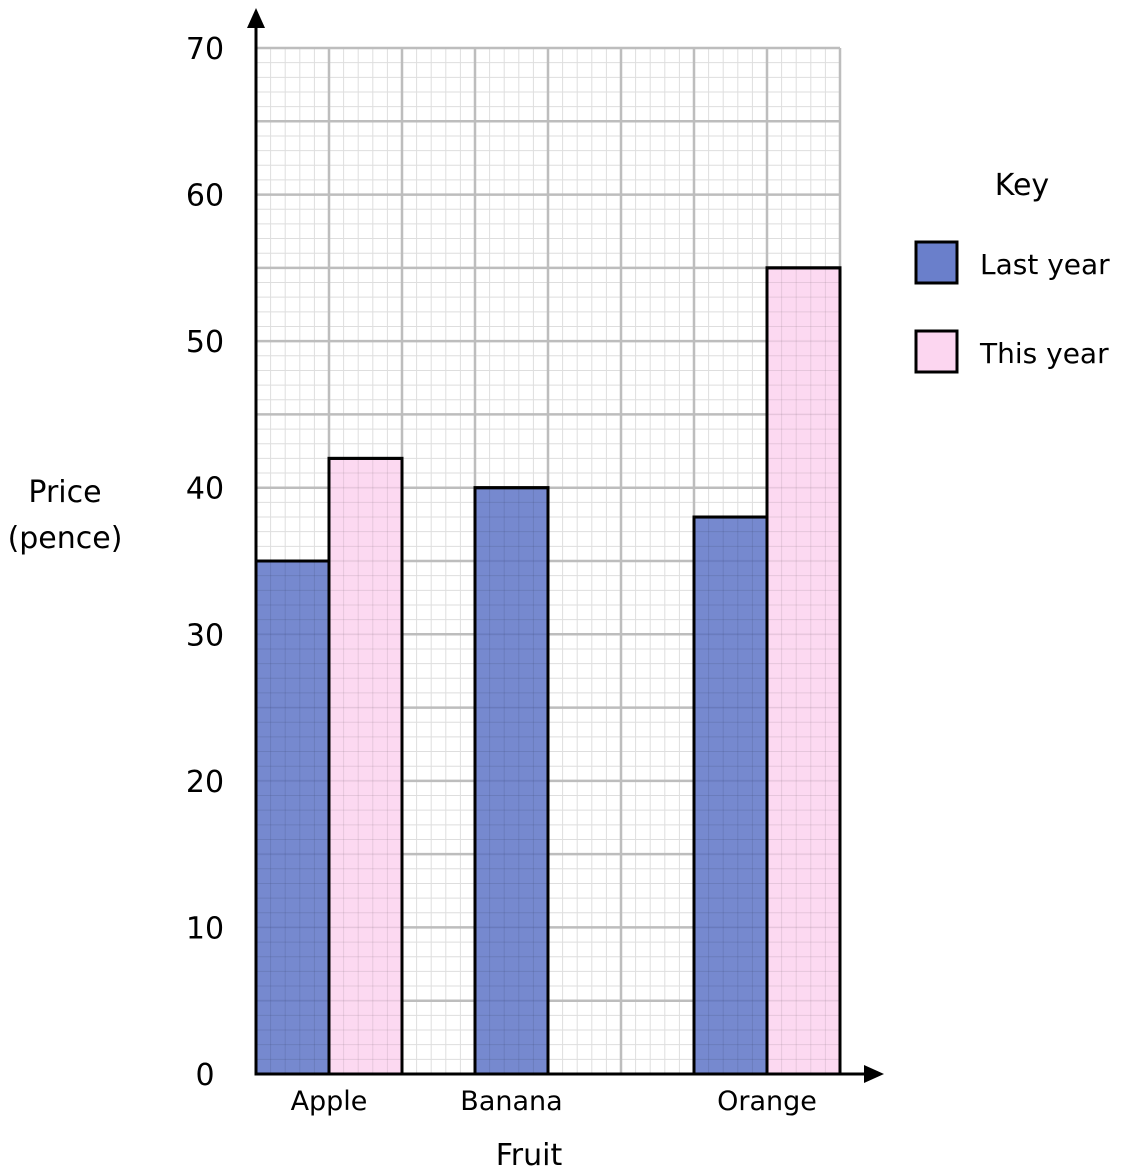  Describe the element at coordinates (1045, 264) in the screenshot. I see `legend-label-last-year: Last year` at that location.